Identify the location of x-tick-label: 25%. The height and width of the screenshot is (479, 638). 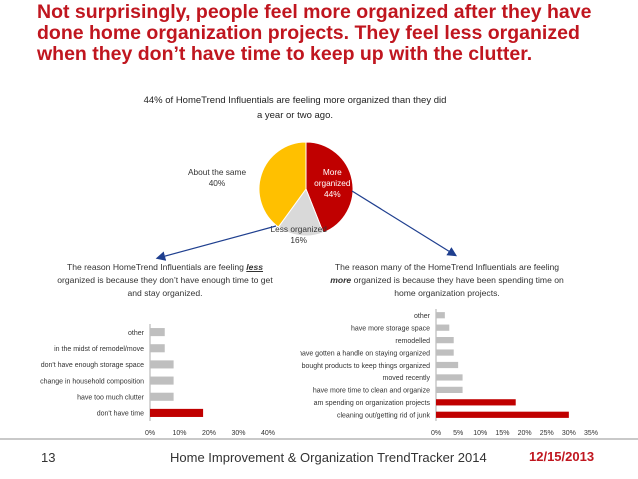
(547, 433).